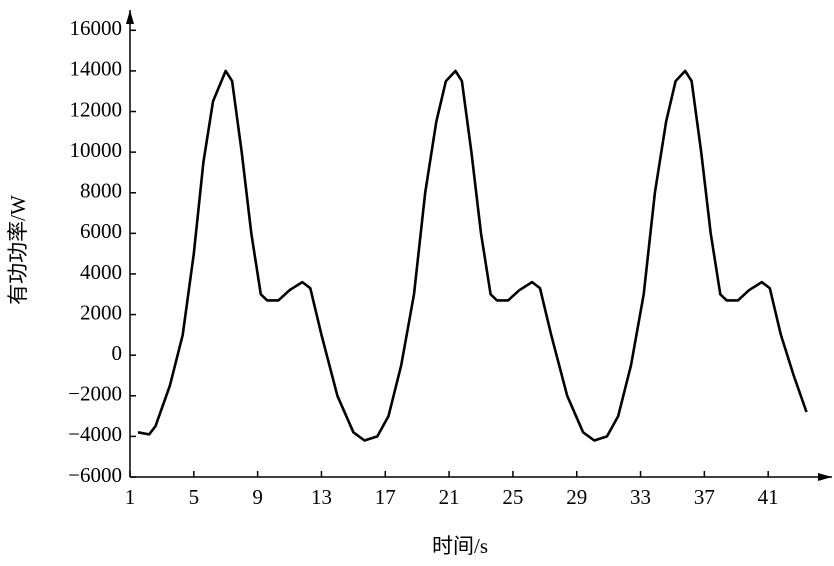 The height and width of the screenshot is (566, 834). Describe the element at coordinates (96, 150) in the screenshot. I see `y-tick-label: 10000` at that location.